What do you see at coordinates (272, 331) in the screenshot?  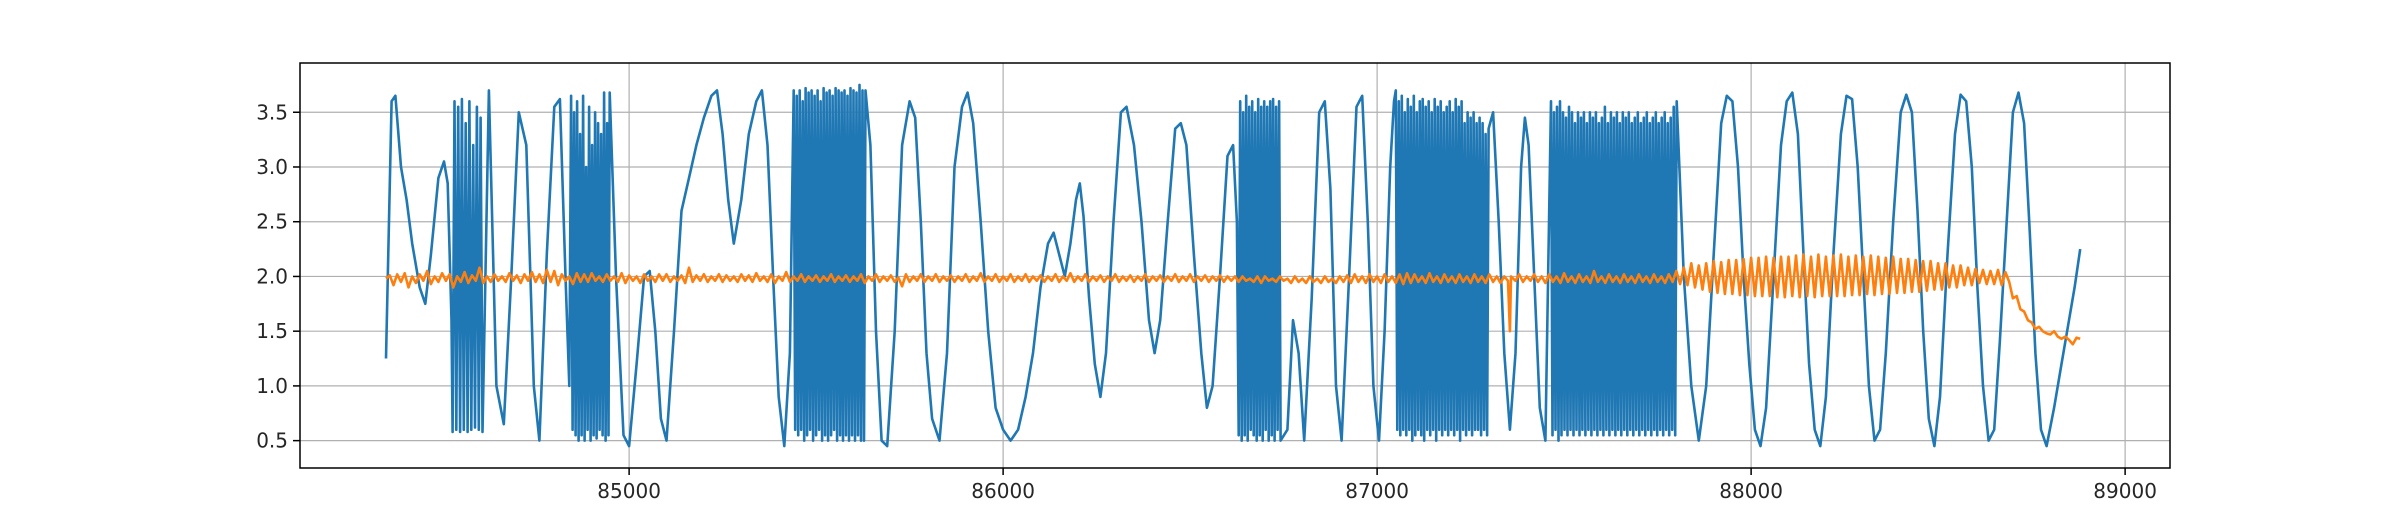 I see `y-tick-label: 1.5` at bounding box center [272, 331].